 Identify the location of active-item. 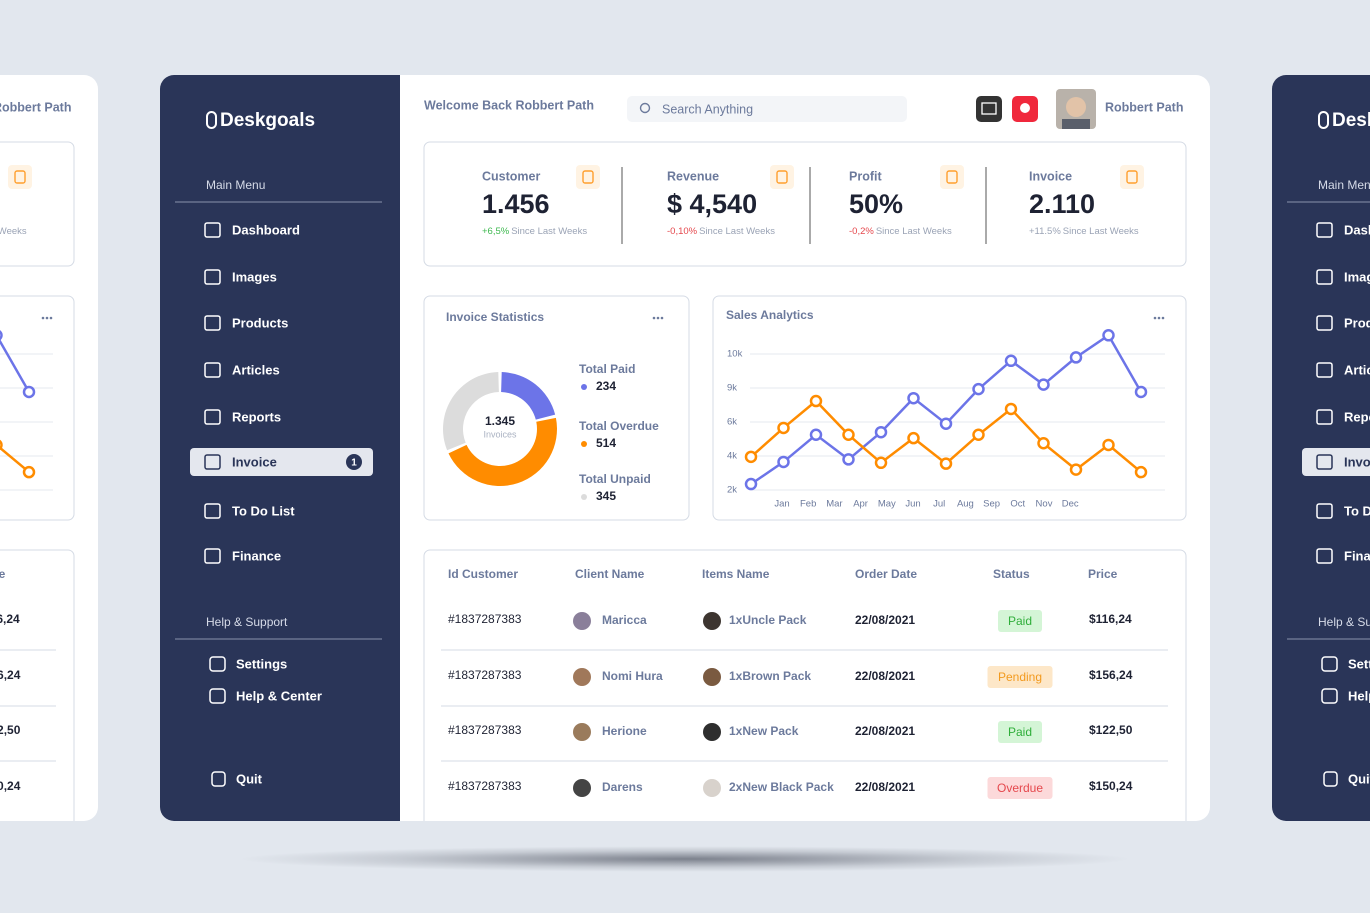
(281, 462).